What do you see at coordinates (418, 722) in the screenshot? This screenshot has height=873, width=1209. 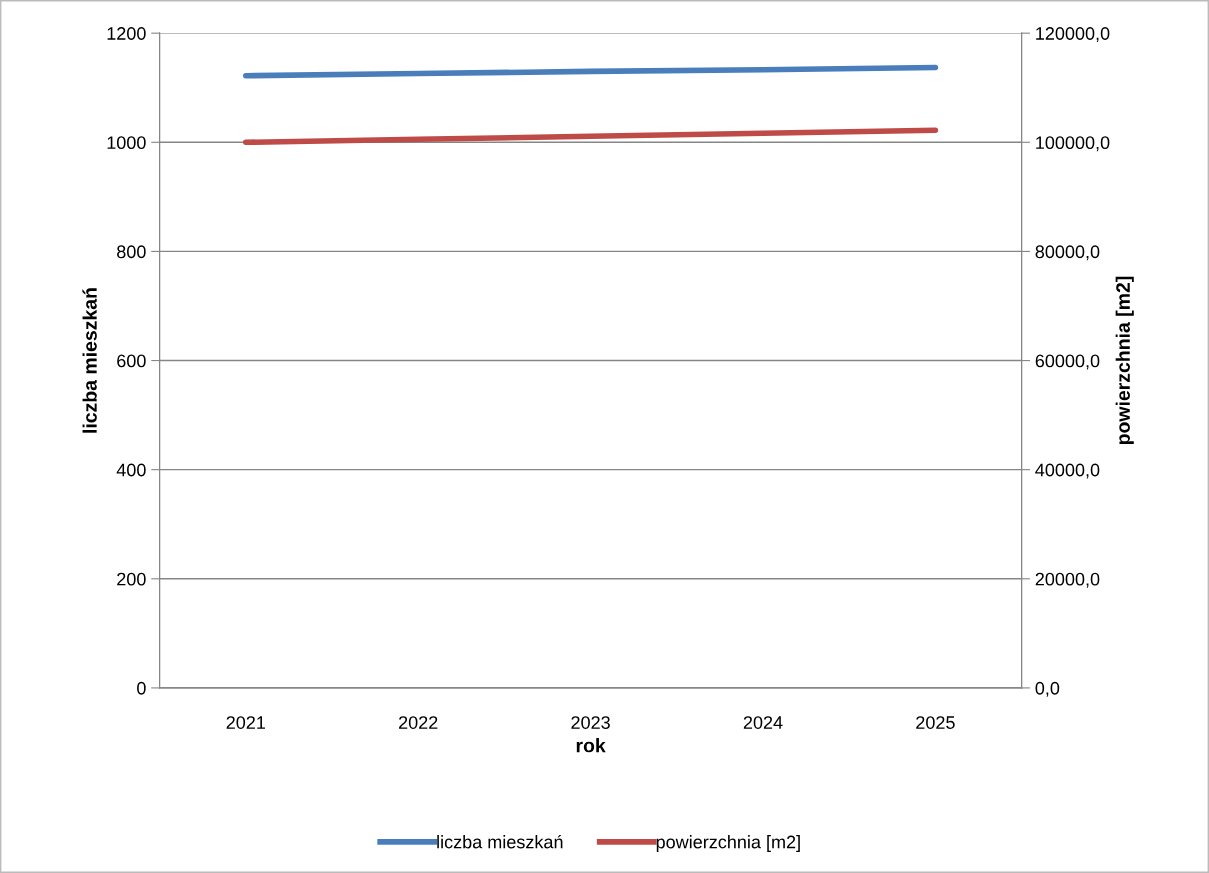 I see `x-tick-label: 2022` at bounding box center [418, 722].